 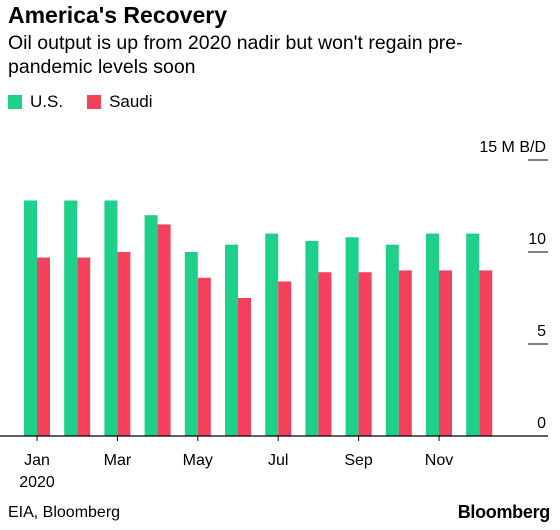 I want to click on bloomberg-logo: Bloomberg, so click(x=504, y=512).